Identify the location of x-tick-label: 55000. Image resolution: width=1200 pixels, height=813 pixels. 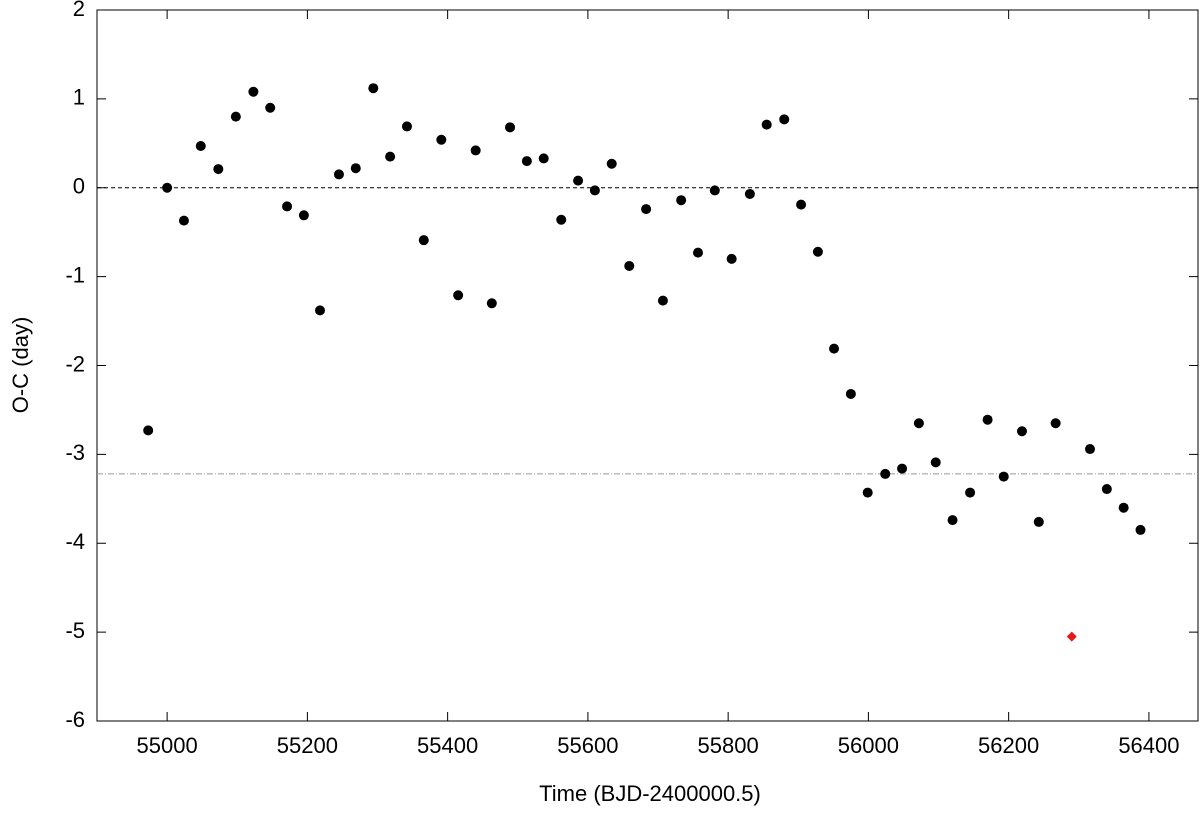
(167, 745).